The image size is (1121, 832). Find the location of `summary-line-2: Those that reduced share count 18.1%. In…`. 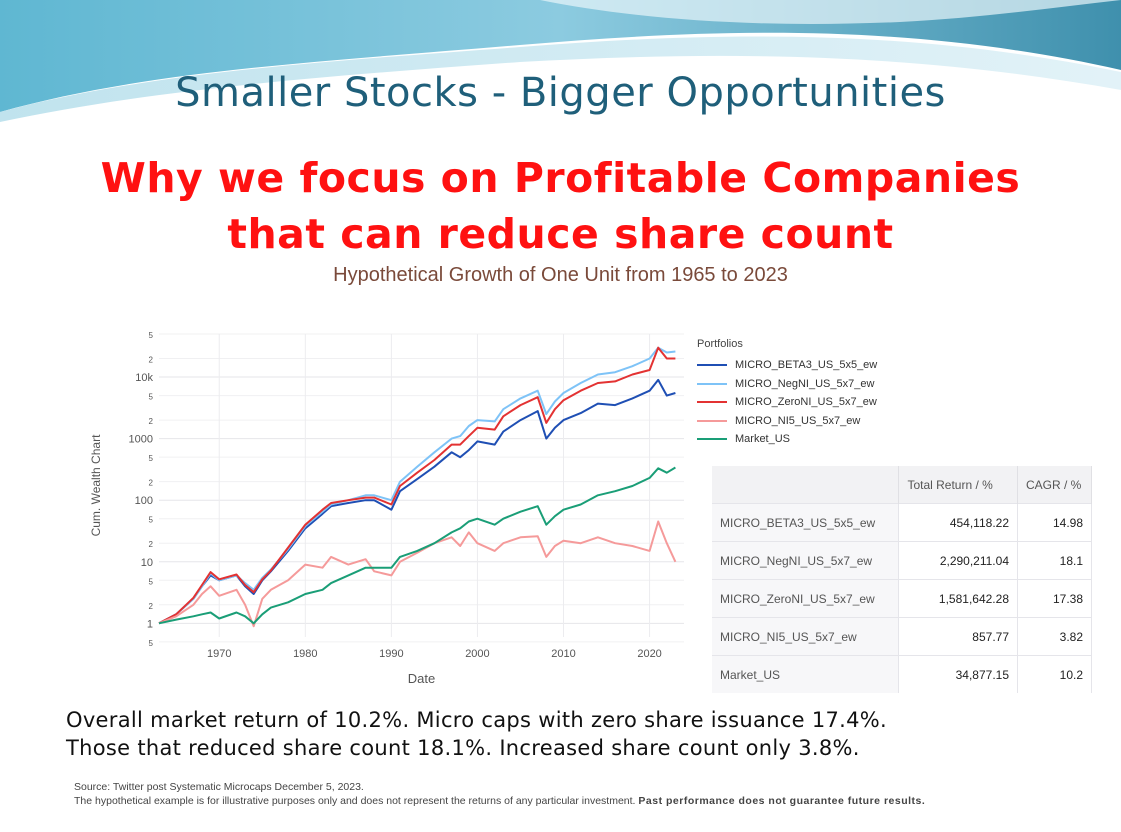

summary-line-2: Those that reduced share count 18.1%. In… is located at coordinates (463, 748).